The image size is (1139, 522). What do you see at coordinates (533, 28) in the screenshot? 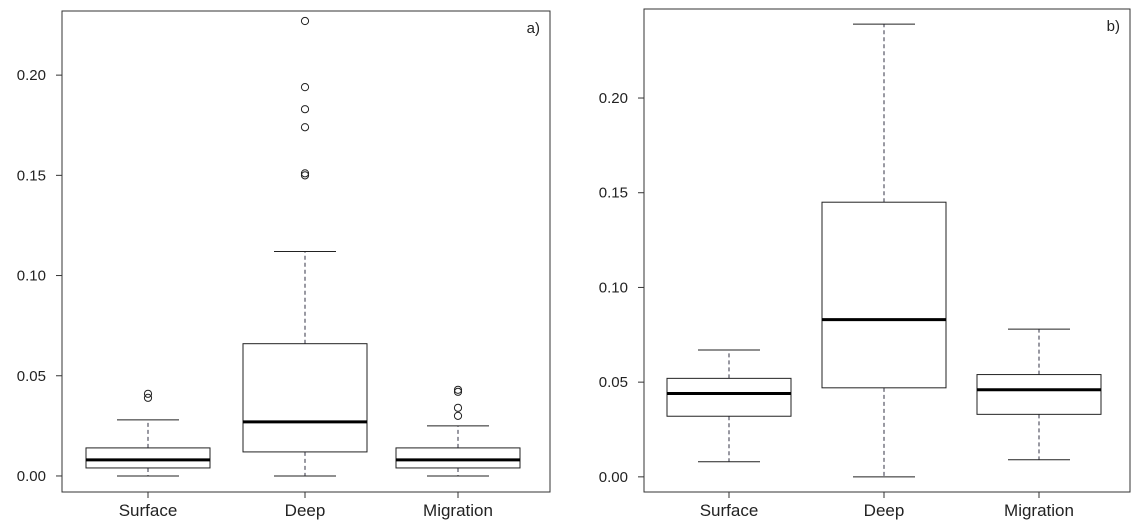
I see `panel-label: a)` at bounding box center [533, 28].